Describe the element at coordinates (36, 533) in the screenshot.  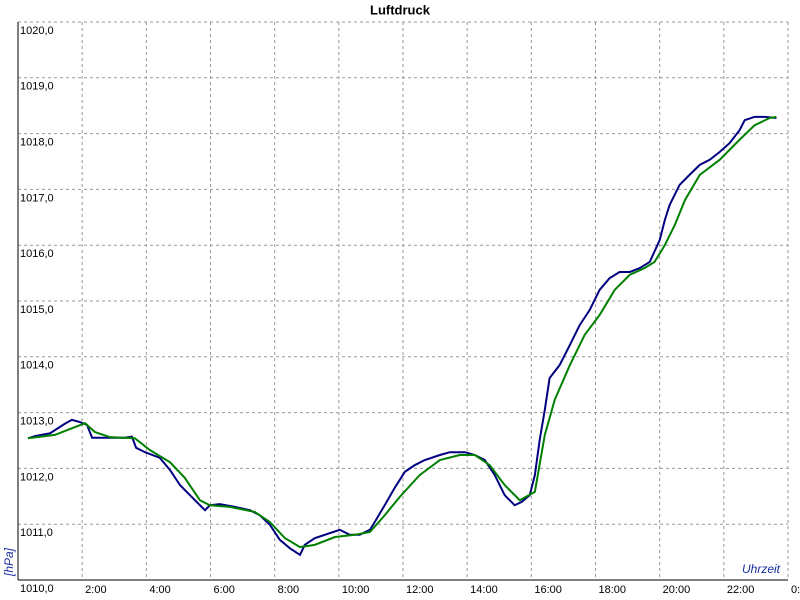
I see `y-tick-label: 1011,0` at that location.